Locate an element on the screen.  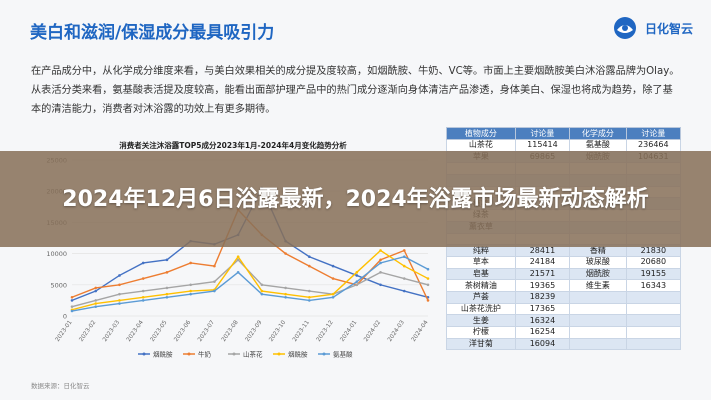
table-cell: 草本 is located at coordinates (481, 262).